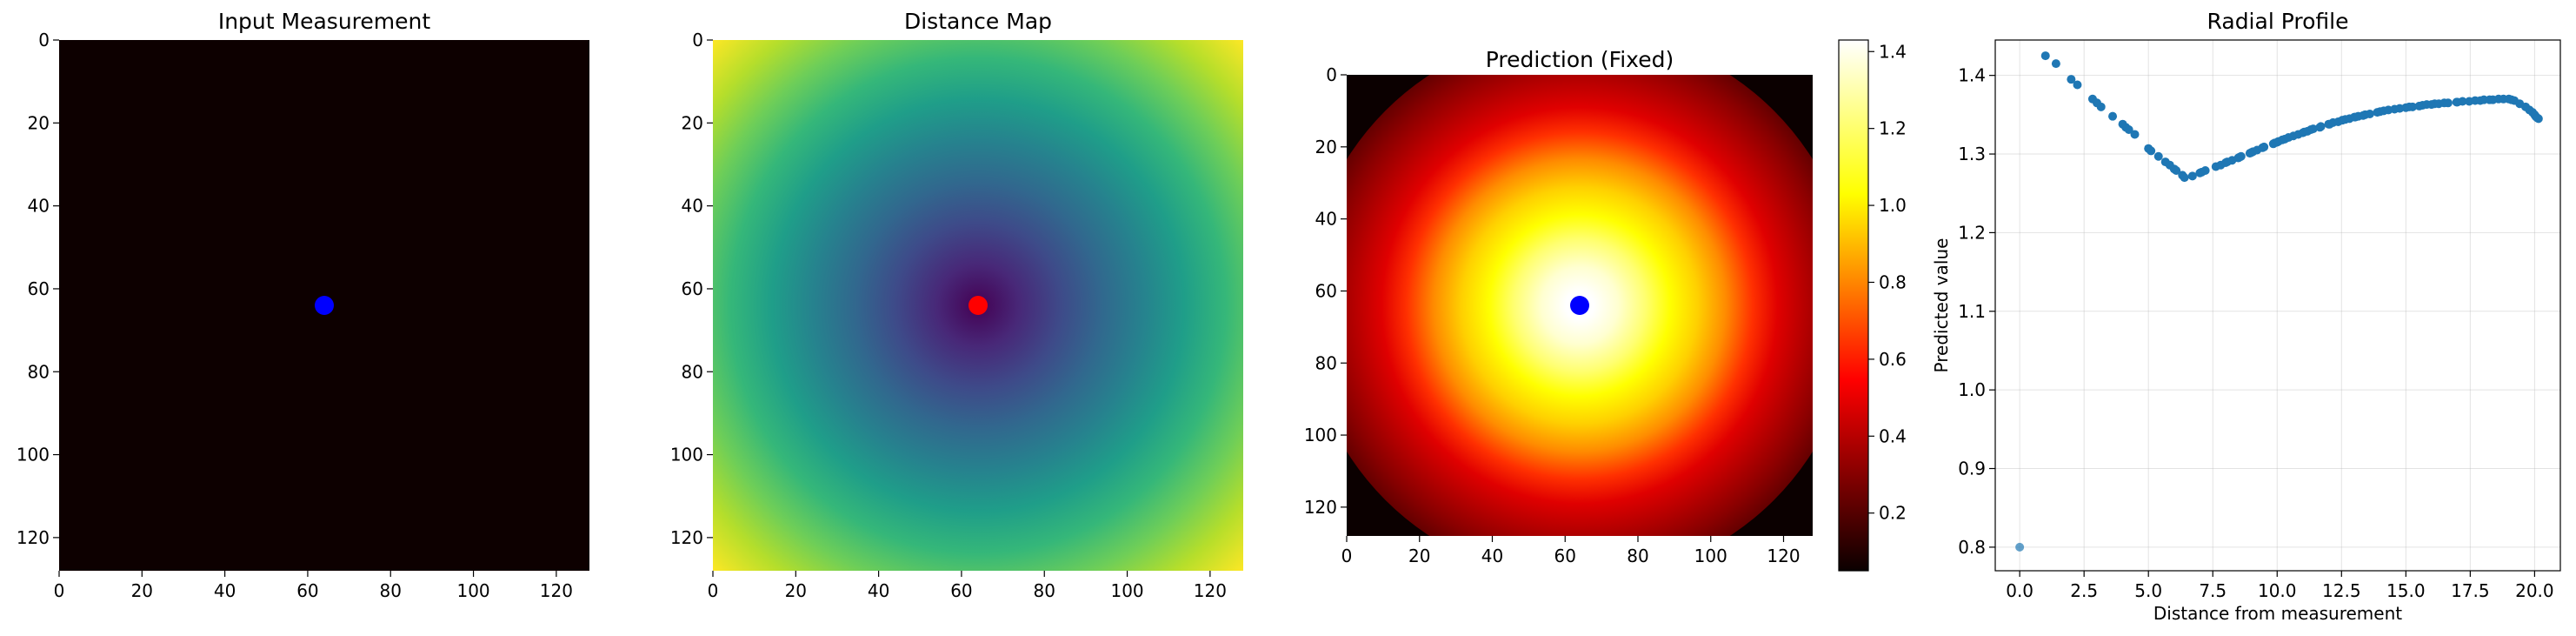 The image size is (2576, 636). Describe the element at coordinates (1972, 547) in the screenshot. I see `y-tick-label: 0.8` at that location.